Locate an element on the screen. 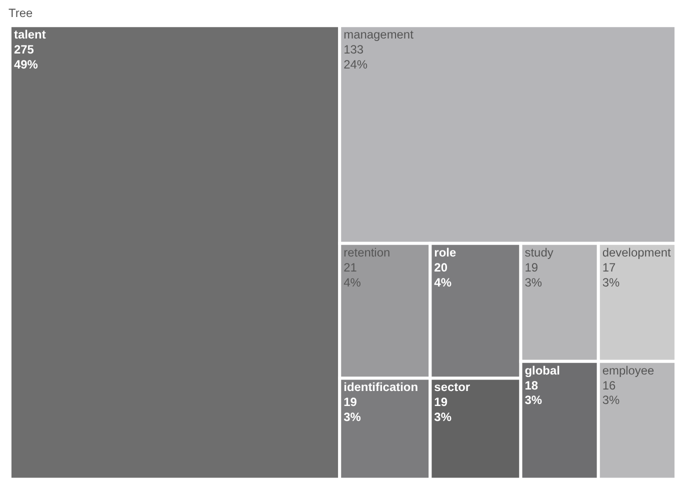  category-label: sector is located at coordinates (452, 387).